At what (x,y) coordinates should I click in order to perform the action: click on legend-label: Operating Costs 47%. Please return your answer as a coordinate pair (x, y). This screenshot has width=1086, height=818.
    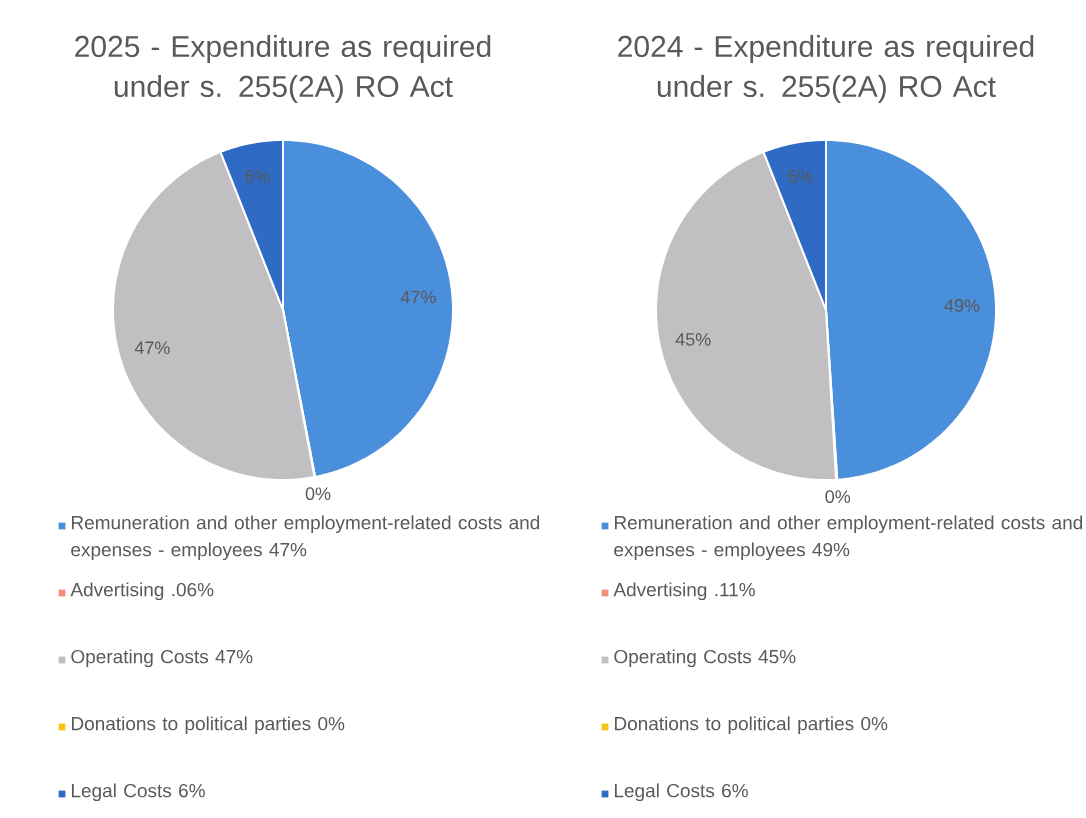
    Looking at the image, I should click on (162, 658).